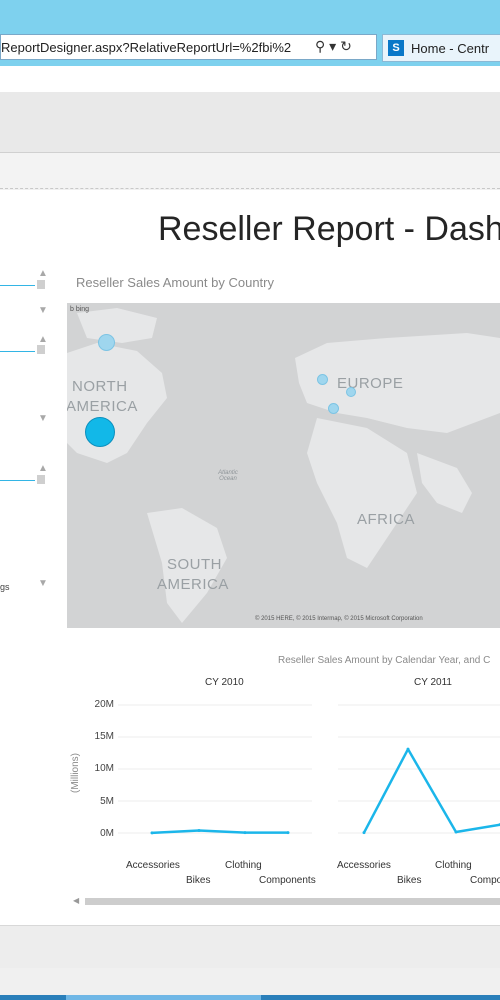  I want to click on sharepoint-icon: S, so click(396, 48).